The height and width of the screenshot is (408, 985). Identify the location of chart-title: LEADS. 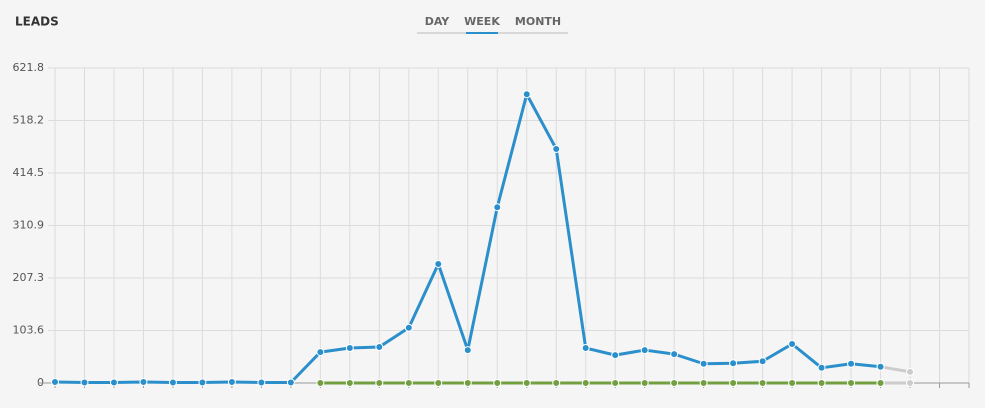
(37, 22).